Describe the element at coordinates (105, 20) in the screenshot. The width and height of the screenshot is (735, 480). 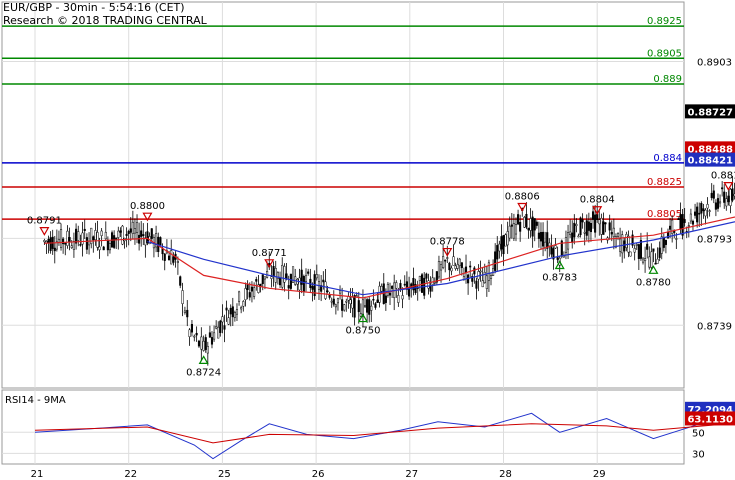
I see `header-credit: Research © 2018 TRADING CENTRAL` at that location.